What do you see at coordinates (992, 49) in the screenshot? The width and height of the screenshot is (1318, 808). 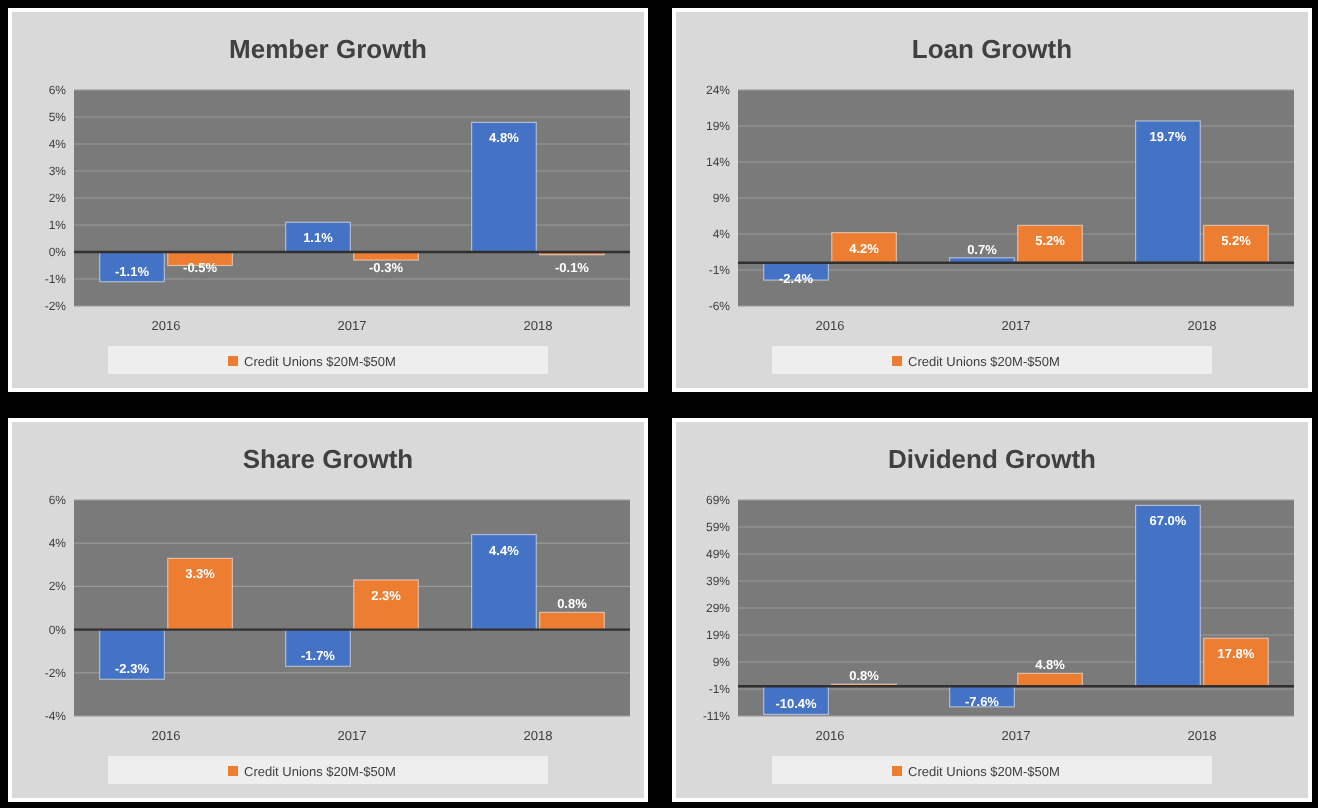 I see `chart-title: Loan Growth` at bounding box center [992, 49].